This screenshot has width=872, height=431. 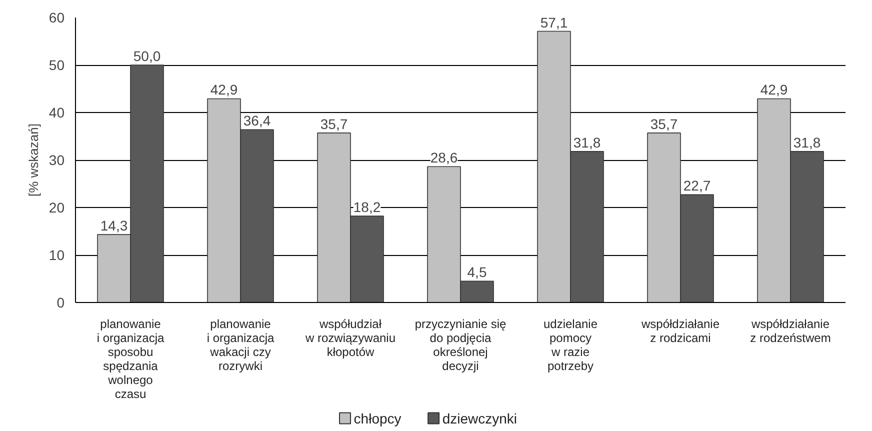 I want to click on legend-label: dziewczynki, so click(x=480, y=418).